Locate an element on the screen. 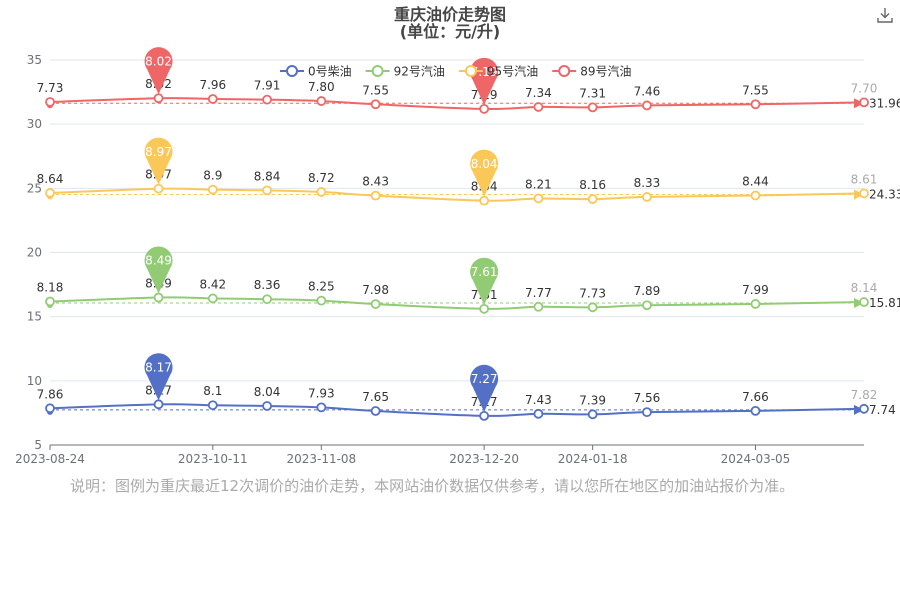  pin-label: 8.97 is located at coordinates (158, 152).